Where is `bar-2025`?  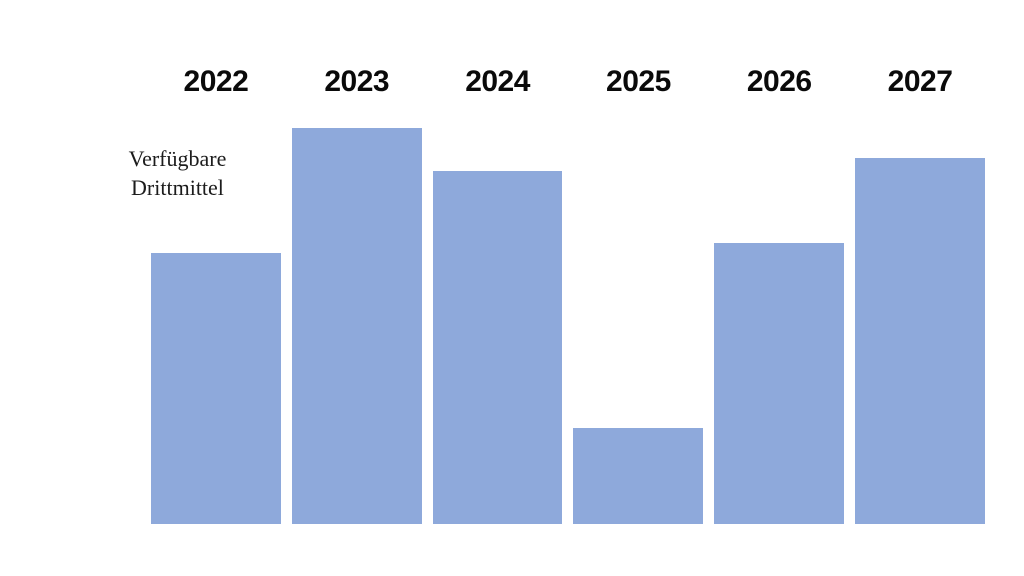
bar-2025 is located at coordinates (638, 476).